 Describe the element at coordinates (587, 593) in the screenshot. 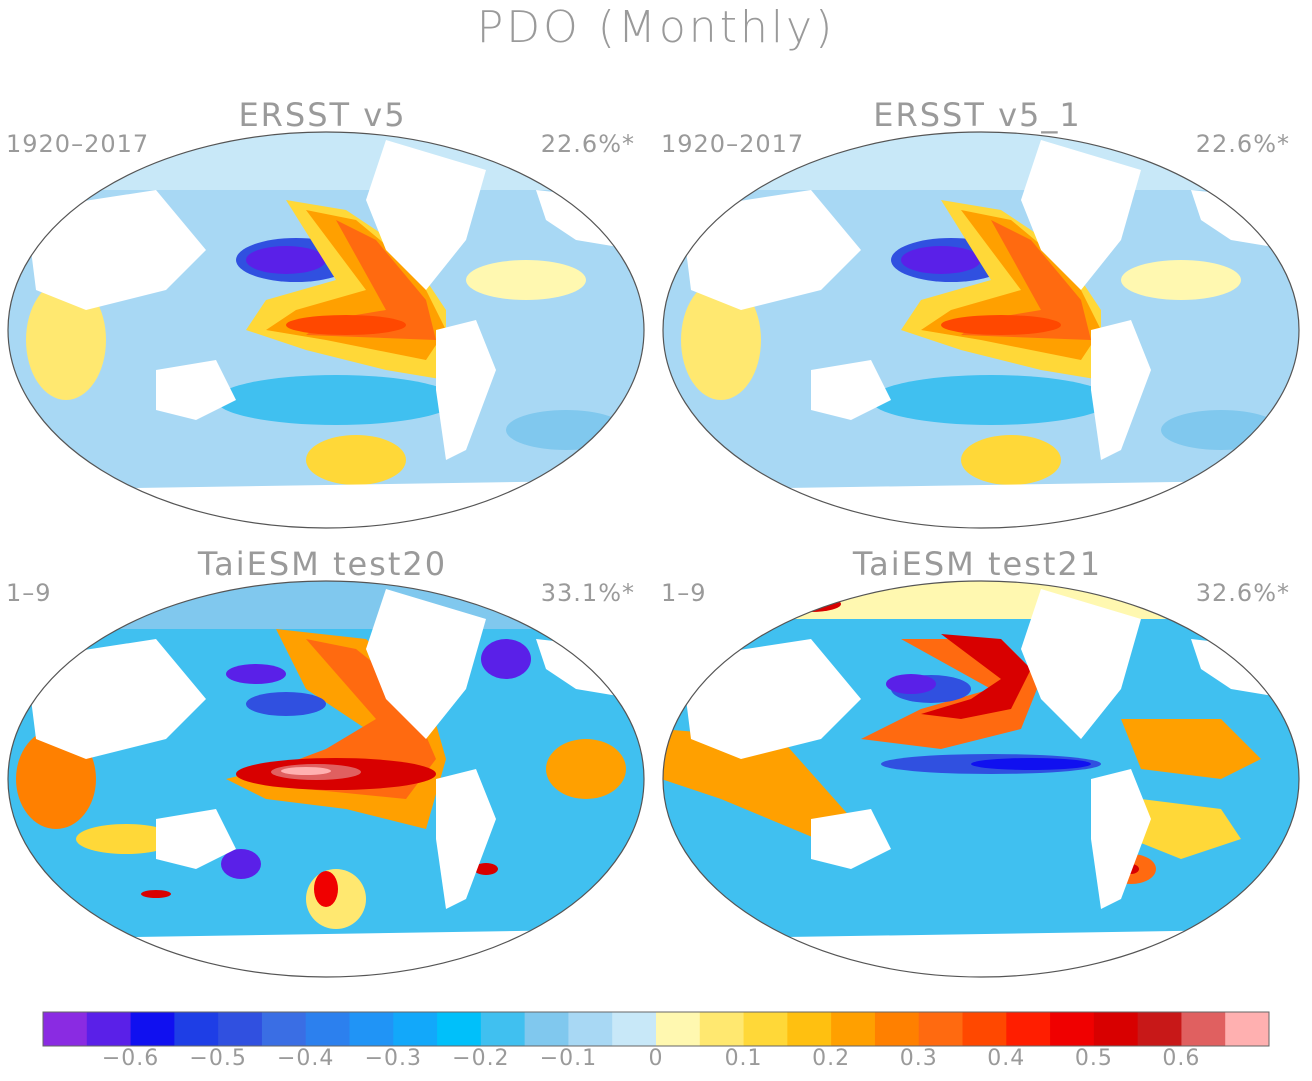

I see `variance-label: 33.1%*` at that location.